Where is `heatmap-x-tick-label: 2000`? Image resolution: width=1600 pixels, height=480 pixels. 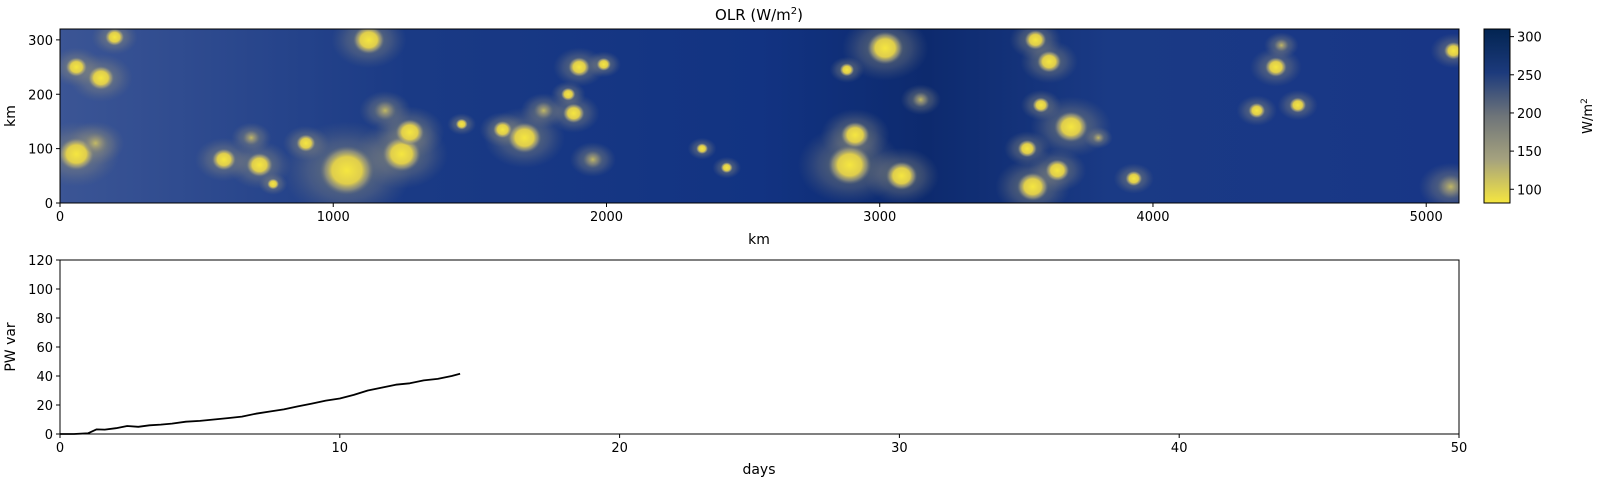
heatmap-x-tick-label: 2000 is located at coordinates (606, 217).